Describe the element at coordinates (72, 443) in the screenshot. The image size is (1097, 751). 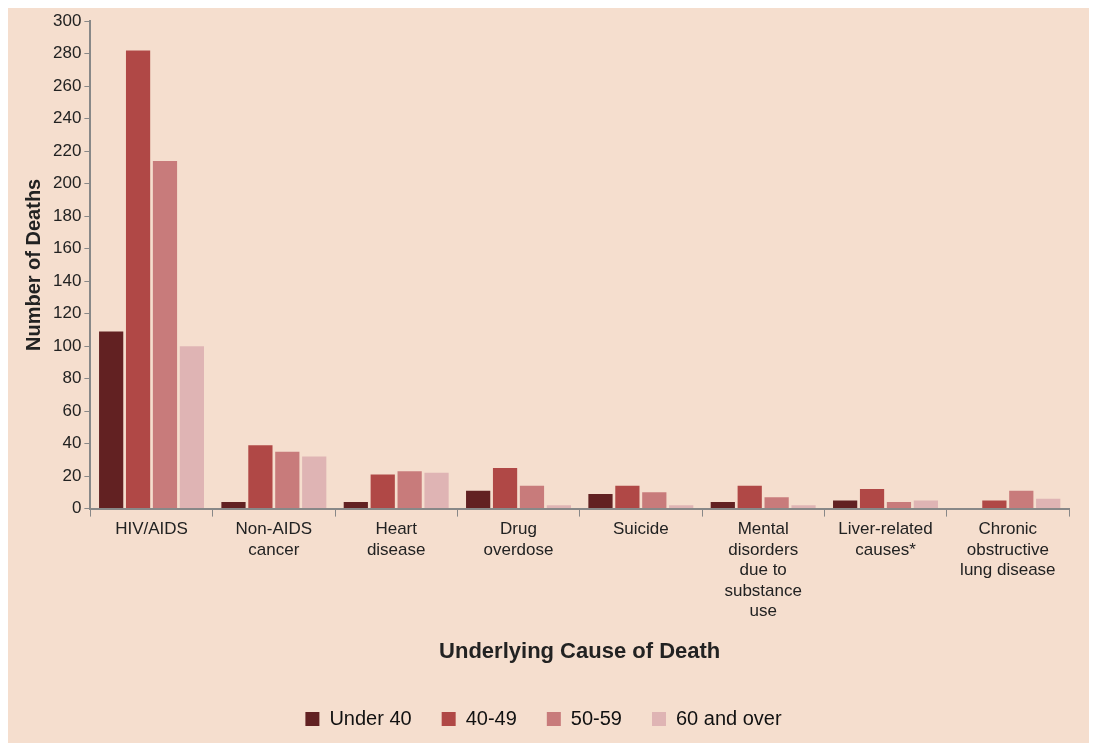
I see `y-tick-label: 40` at that location.